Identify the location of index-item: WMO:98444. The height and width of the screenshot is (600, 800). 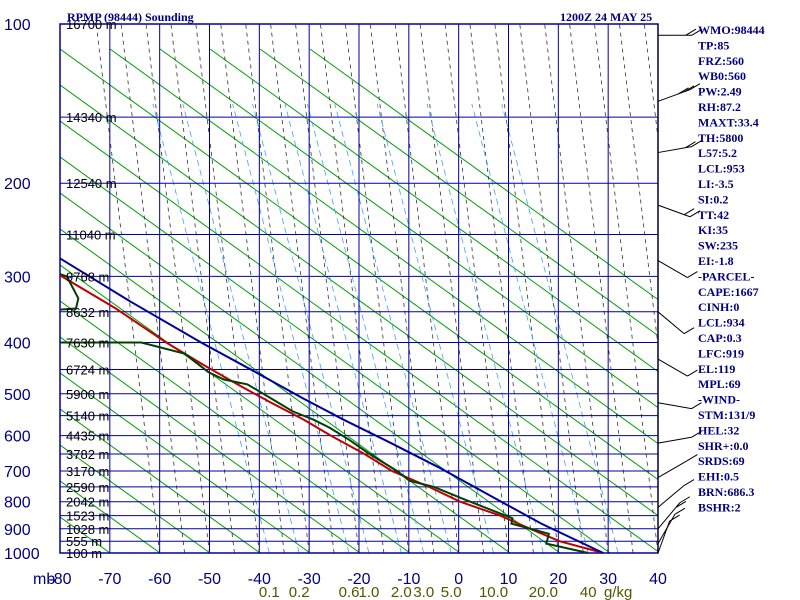
(731, 30).